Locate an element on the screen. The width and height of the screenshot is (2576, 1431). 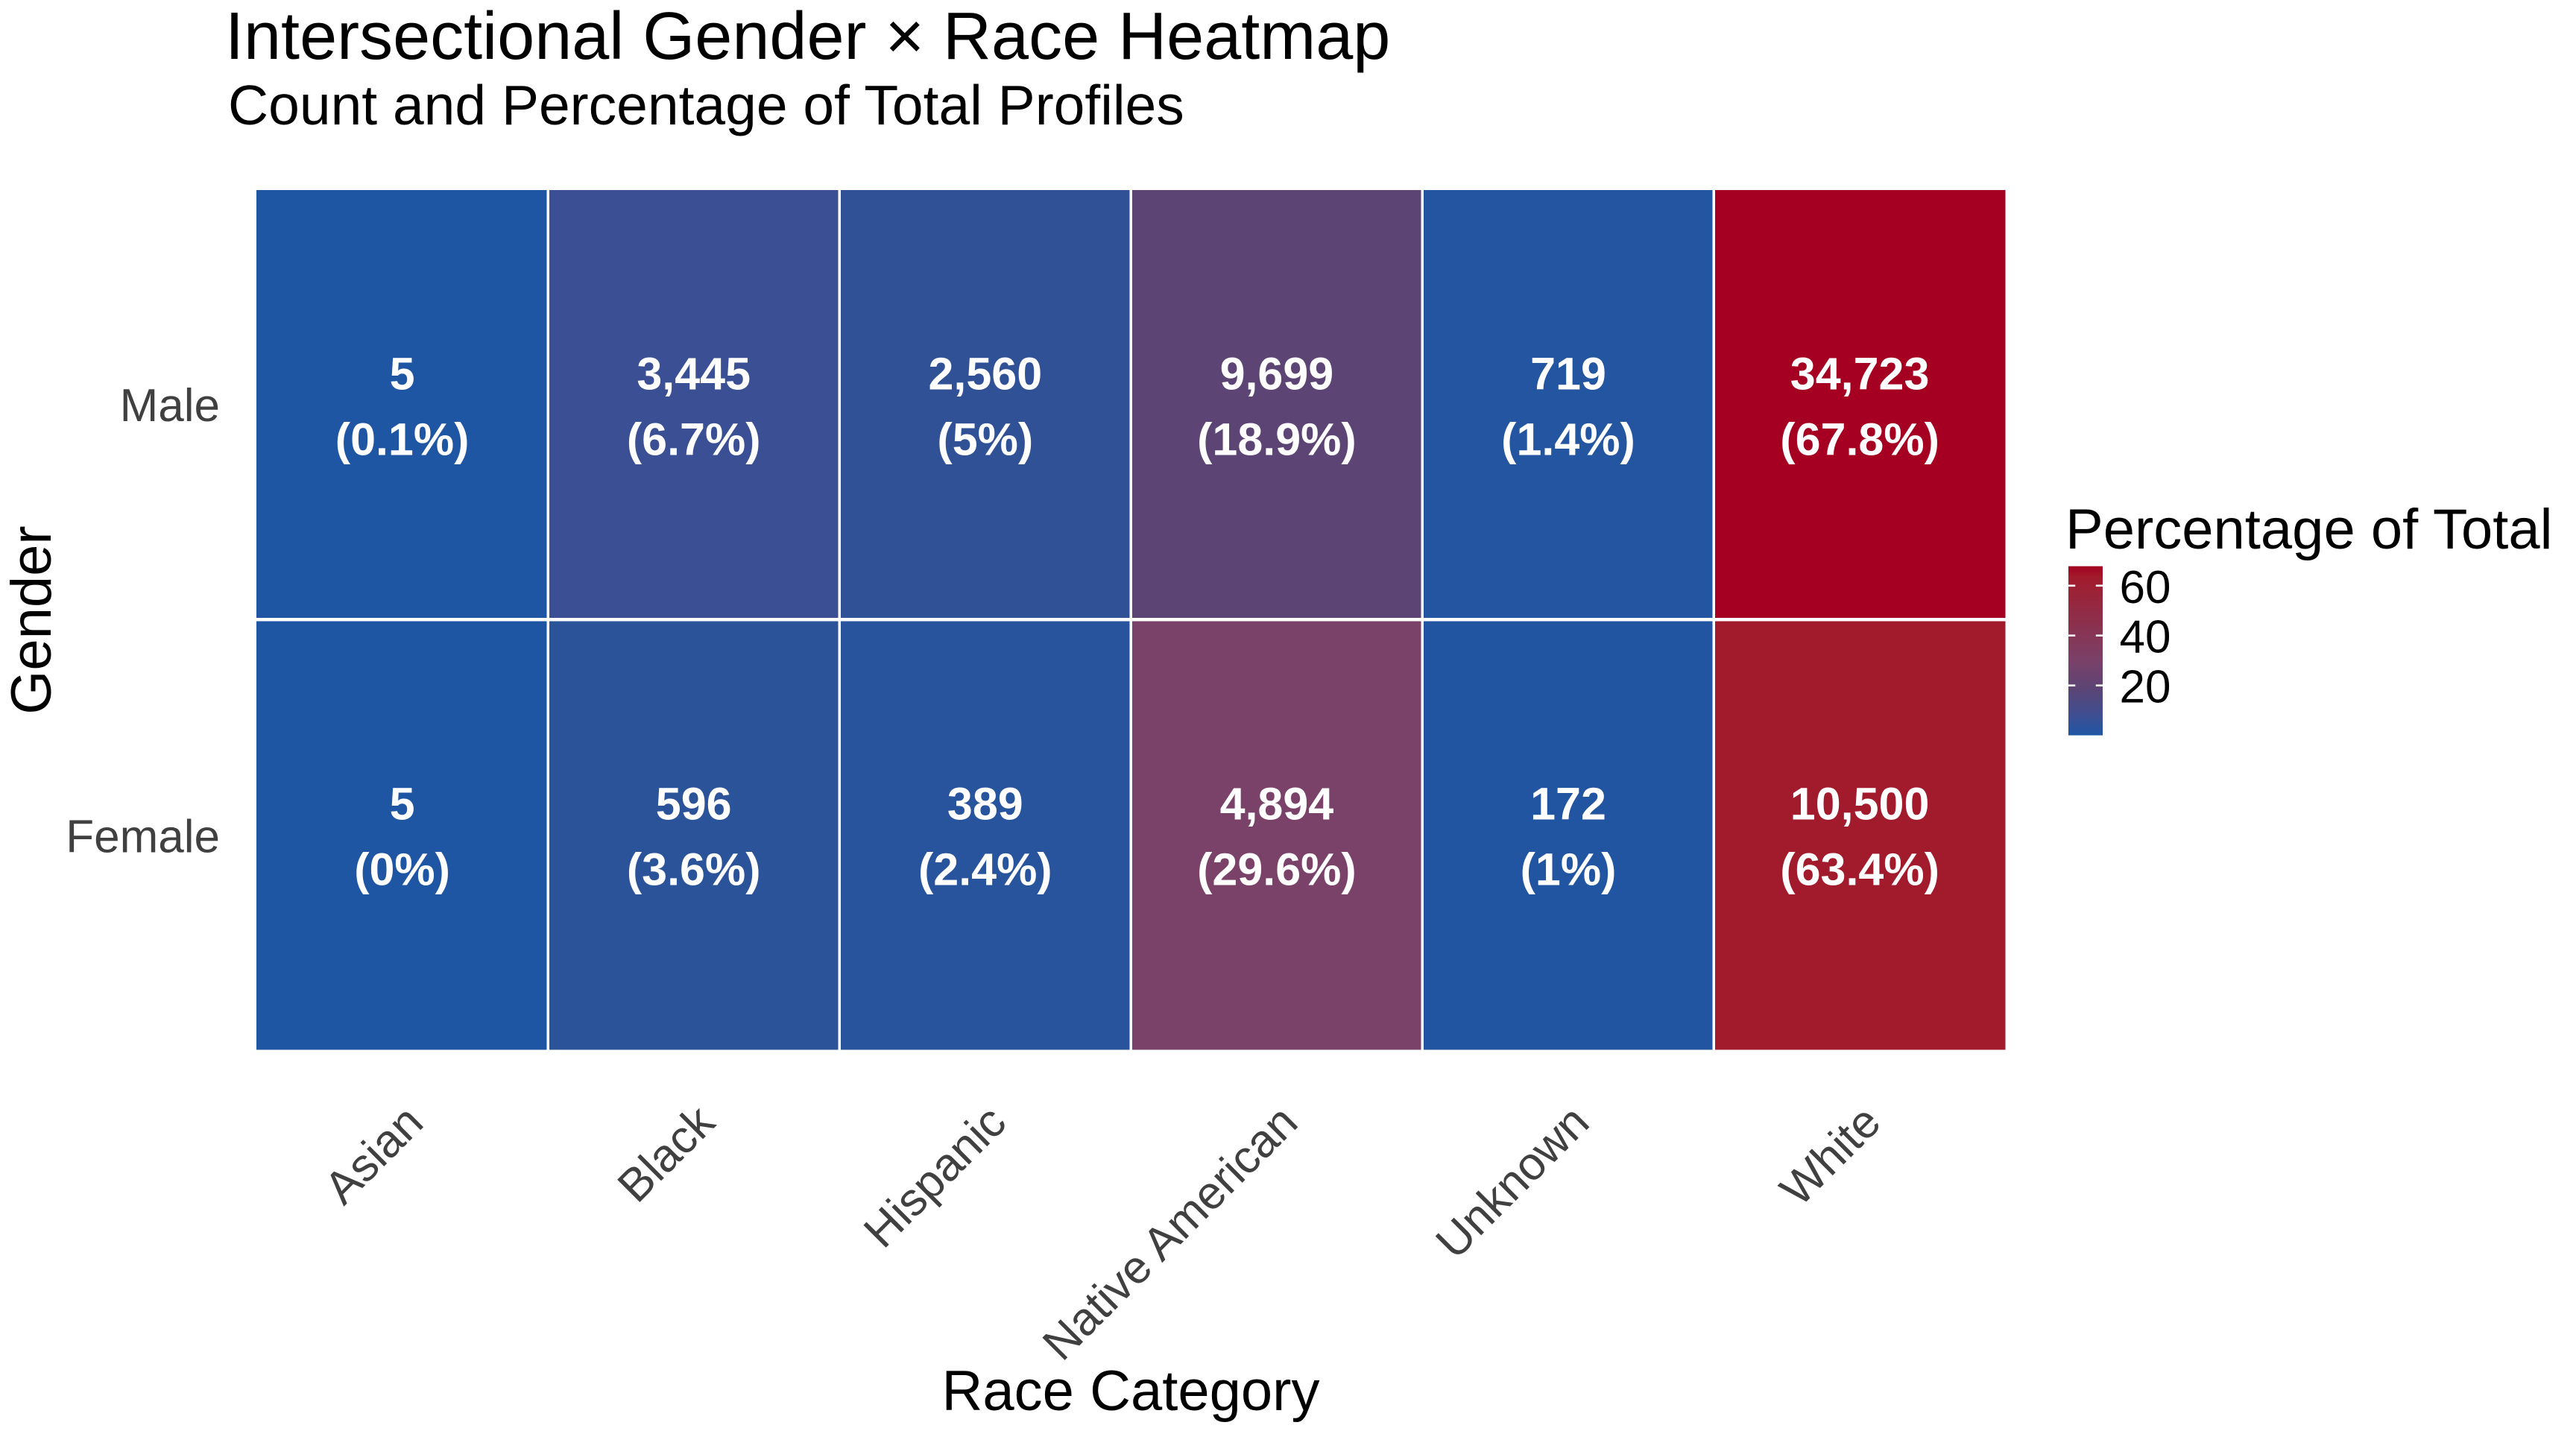
svg-text: Percentage of Total is located at coordinates (2309, 529).